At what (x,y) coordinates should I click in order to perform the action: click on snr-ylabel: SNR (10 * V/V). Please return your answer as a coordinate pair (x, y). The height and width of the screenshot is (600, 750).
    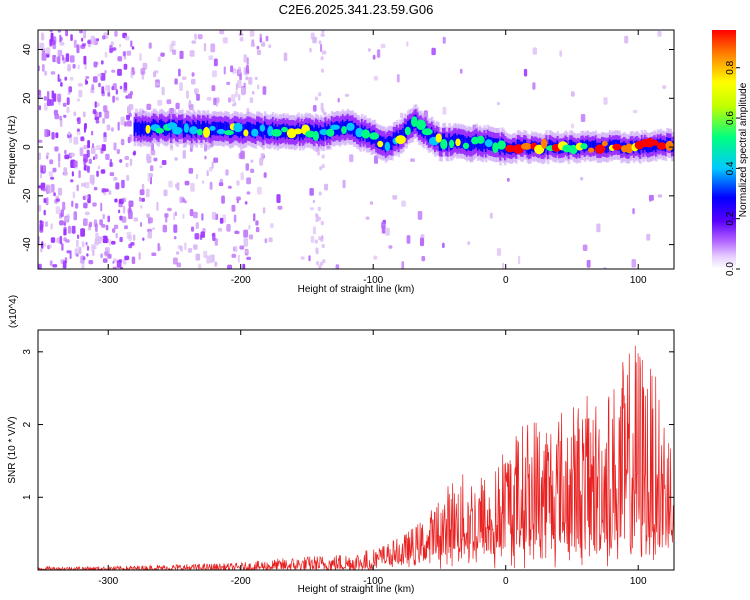
    Looking at the image, I should click on (12, 449).